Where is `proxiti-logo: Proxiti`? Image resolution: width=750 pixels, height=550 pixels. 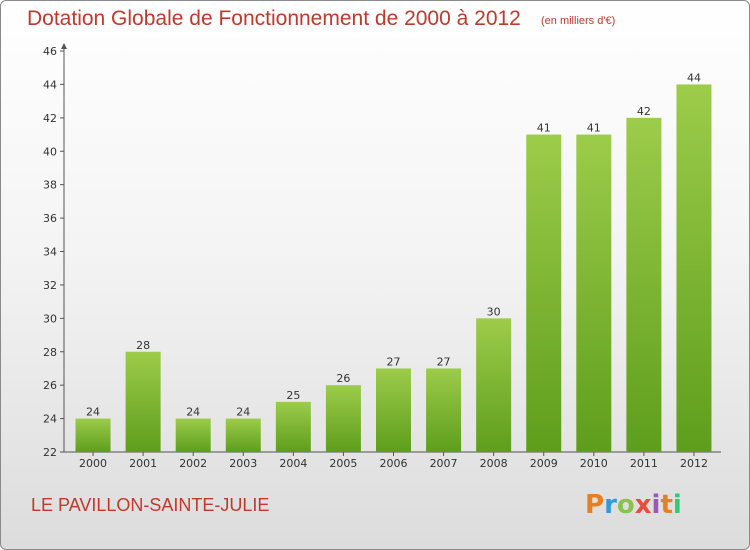
proxiti-logo: Proxiti is located at coordinates (633, 505).